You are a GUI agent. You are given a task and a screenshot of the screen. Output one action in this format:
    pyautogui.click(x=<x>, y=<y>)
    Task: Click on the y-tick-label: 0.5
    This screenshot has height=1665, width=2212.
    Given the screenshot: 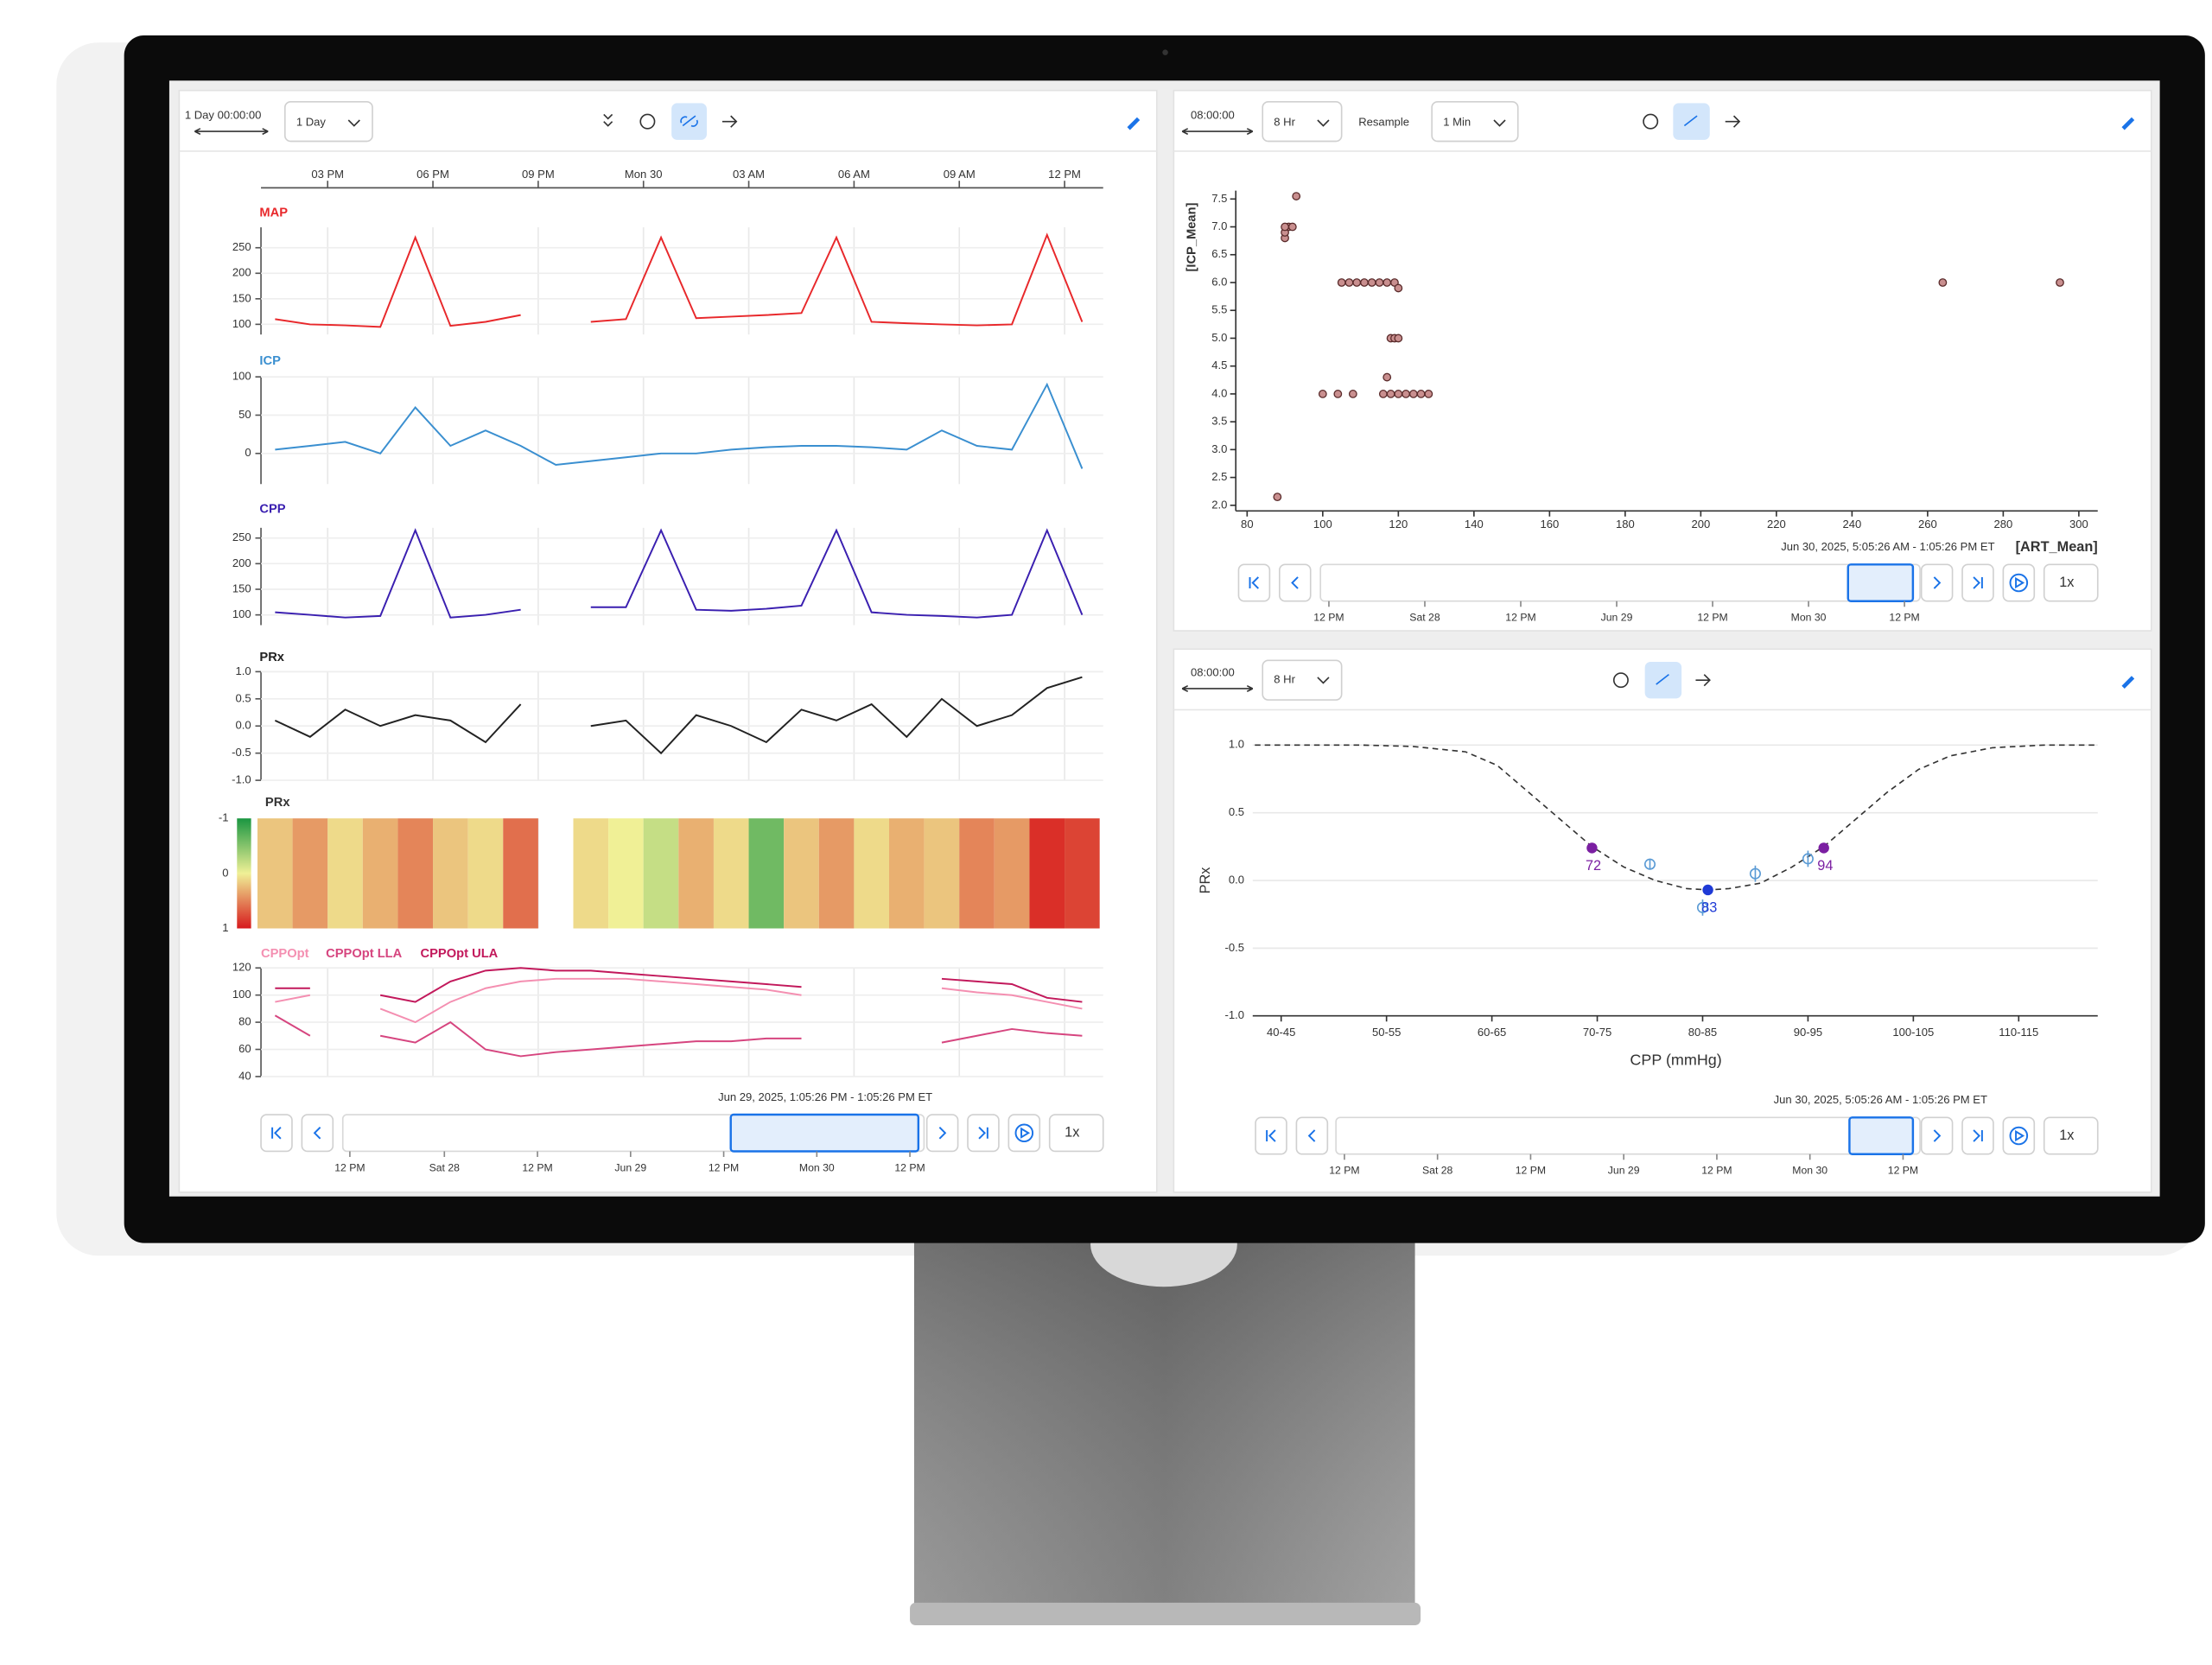 What is the action you would take?
    pyautogui.click(x=1236, y=812)
    